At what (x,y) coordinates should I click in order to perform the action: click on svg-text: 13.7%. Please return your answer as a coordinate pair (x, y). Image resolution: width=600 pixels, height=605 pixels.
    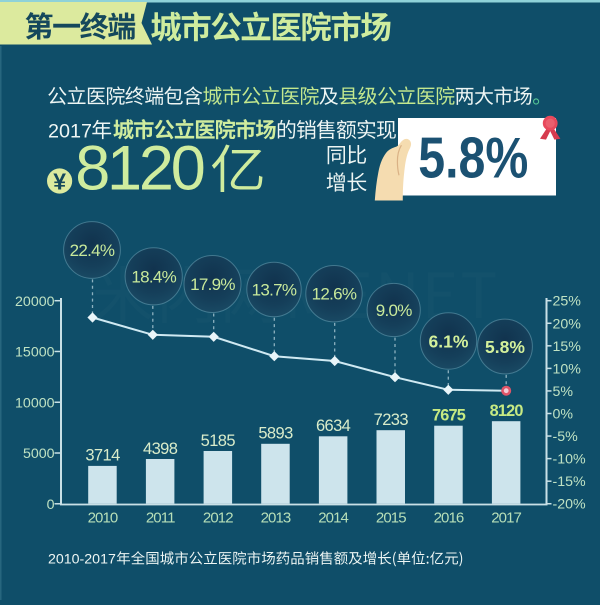
    Looking at the image, I should click on (274, 290).